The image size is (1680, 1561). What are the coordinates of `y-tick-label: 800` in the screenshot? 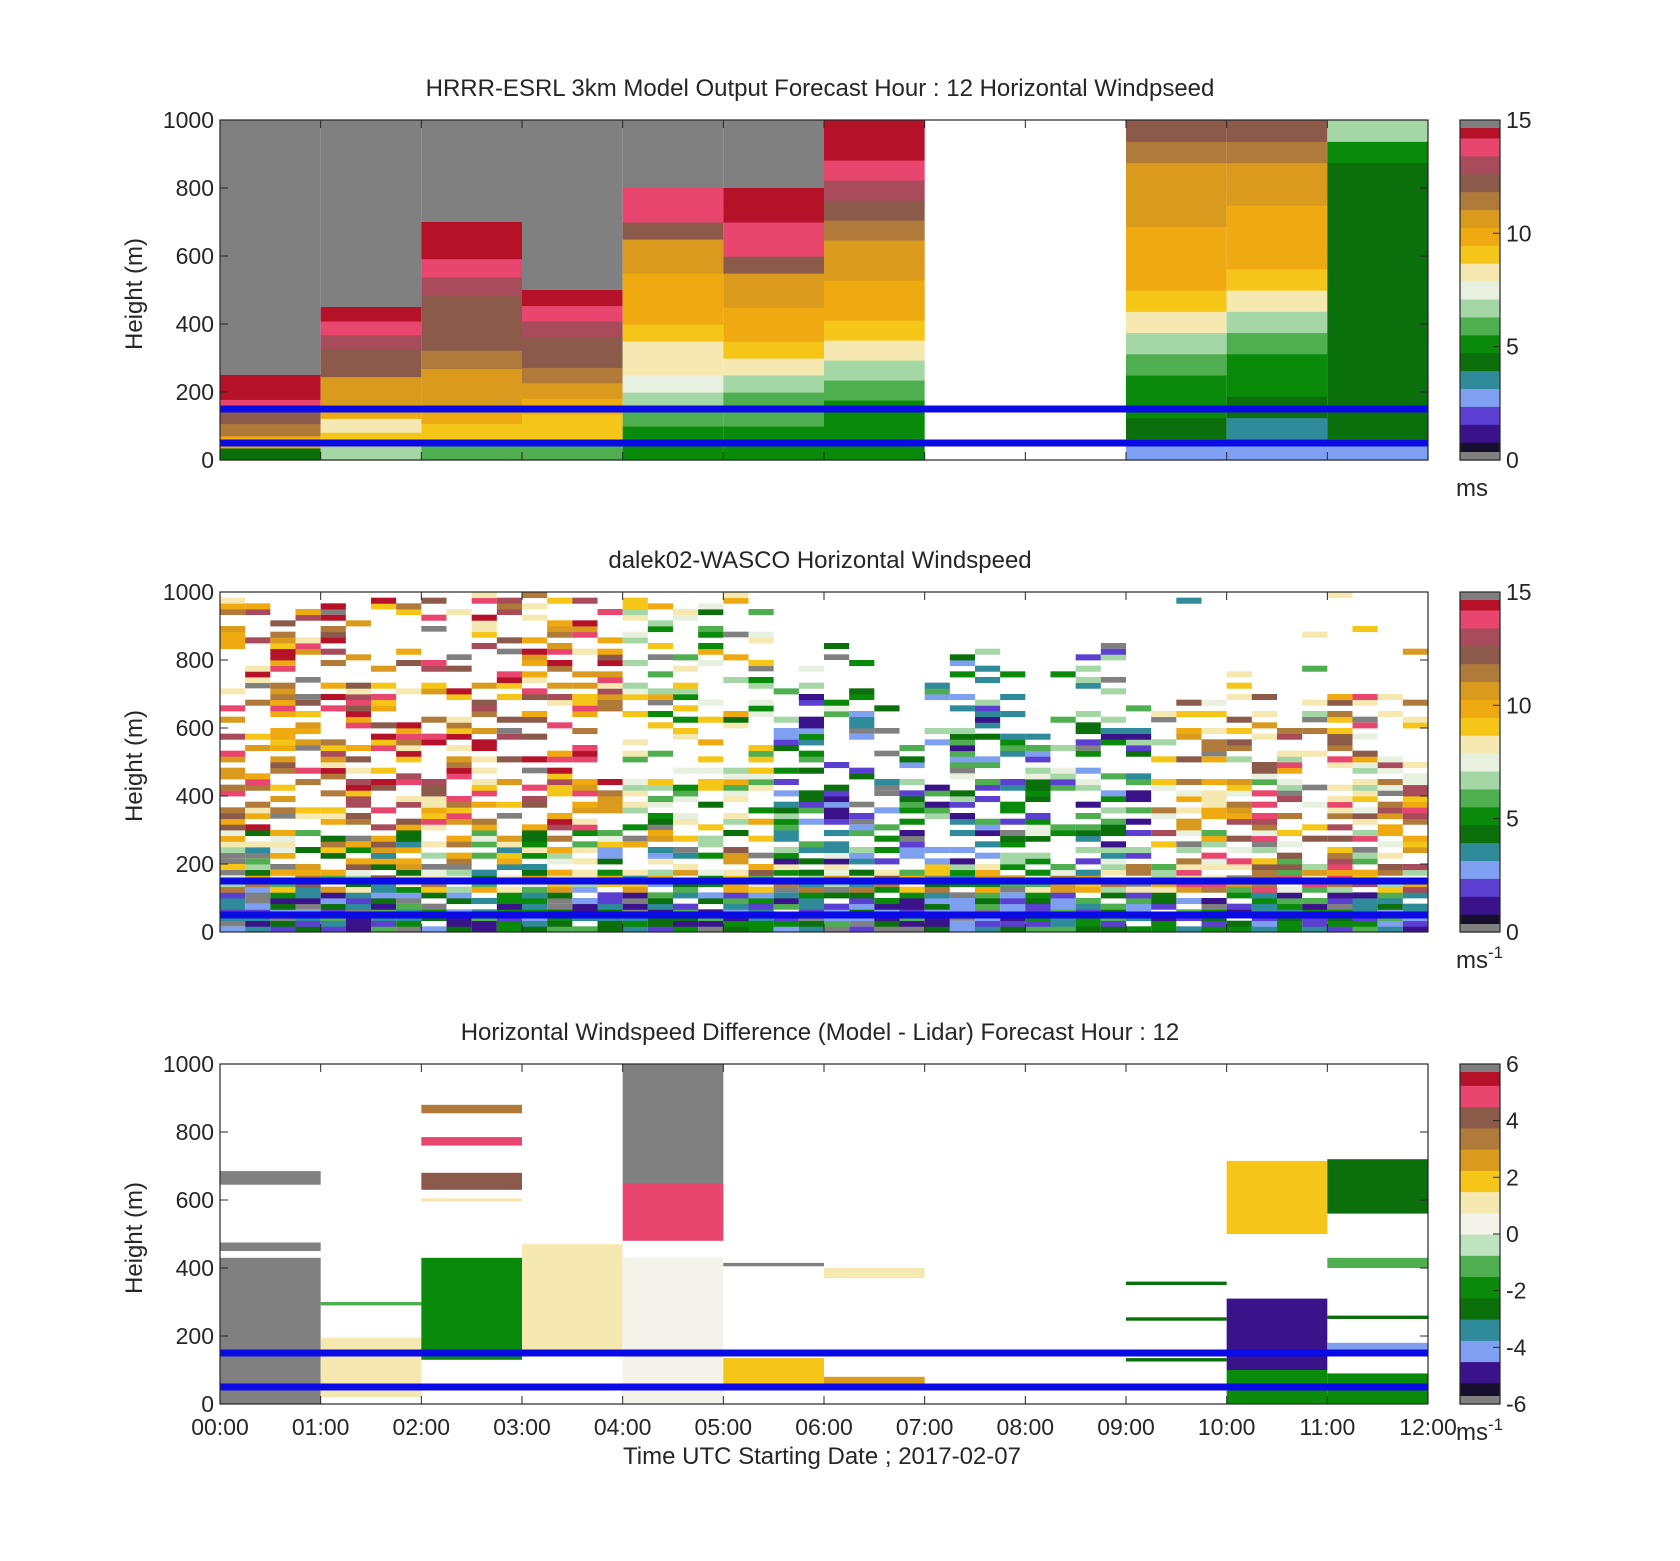 It's located at (195, 188).